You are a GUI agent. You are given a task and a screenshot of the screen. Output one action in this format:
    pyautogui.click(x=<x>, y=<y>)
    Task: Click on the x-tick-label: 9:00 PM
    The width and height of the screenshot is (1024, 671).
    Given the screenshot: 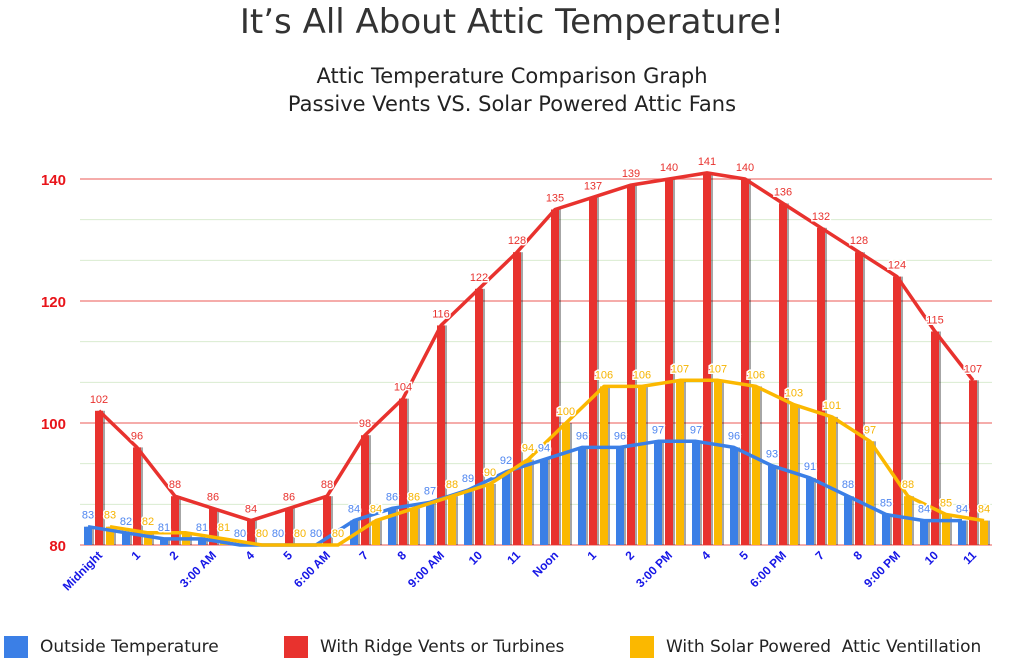 What is the action you would take?
    pyautogui.click(x=882, y=569)
    